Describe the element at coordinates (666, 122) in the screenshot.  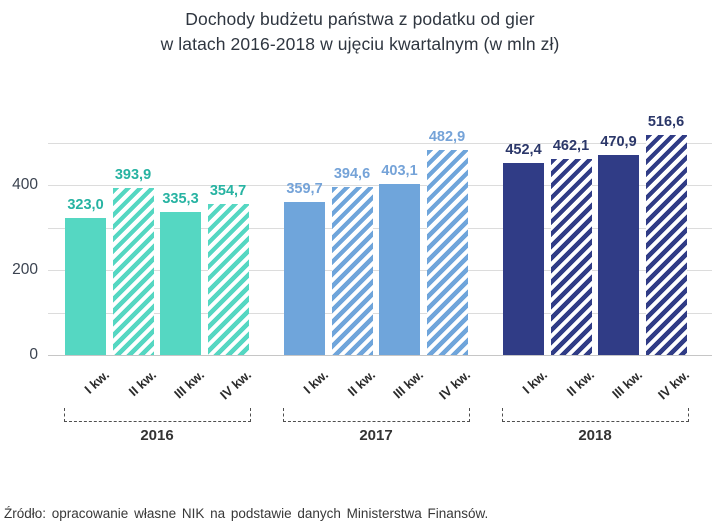
I see `bar-value-label: 516,6` at that location.